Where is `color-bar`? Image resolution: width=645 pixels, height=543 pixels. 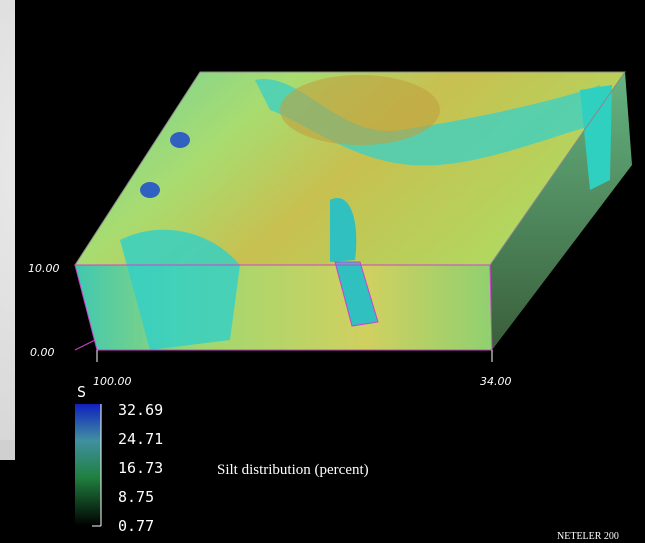 color-bar is located at coordinates (88, 465).